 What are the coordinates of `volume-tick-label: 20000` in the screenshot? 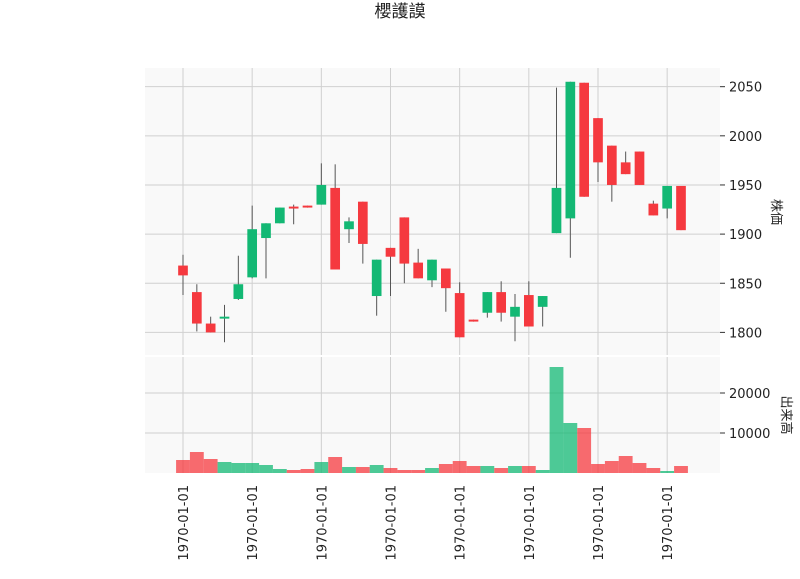 It's located at (749, 394).